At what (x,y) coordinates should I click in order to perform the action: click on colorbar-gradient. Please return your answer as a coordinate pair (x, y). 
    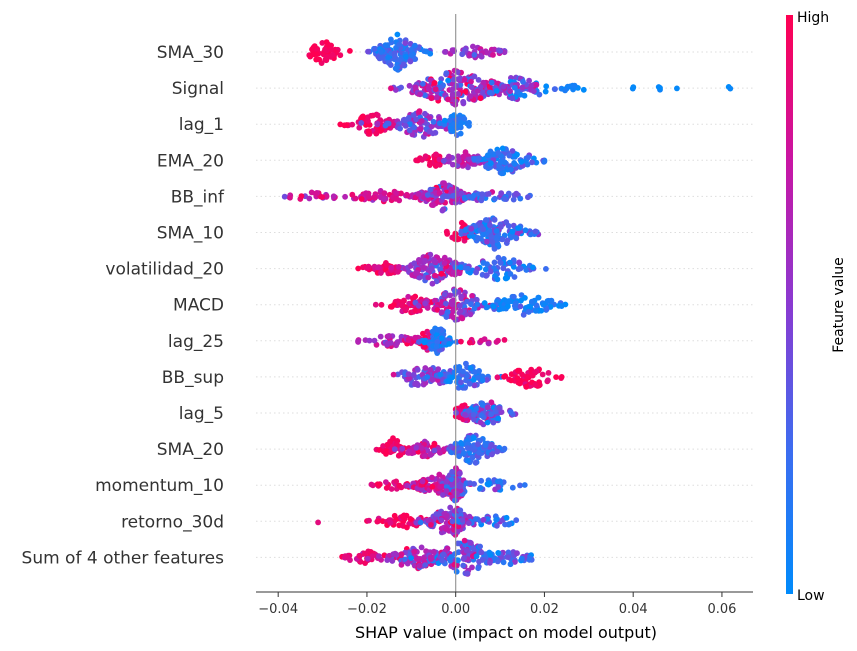
    Looking at the image, I should click on (789, 304).